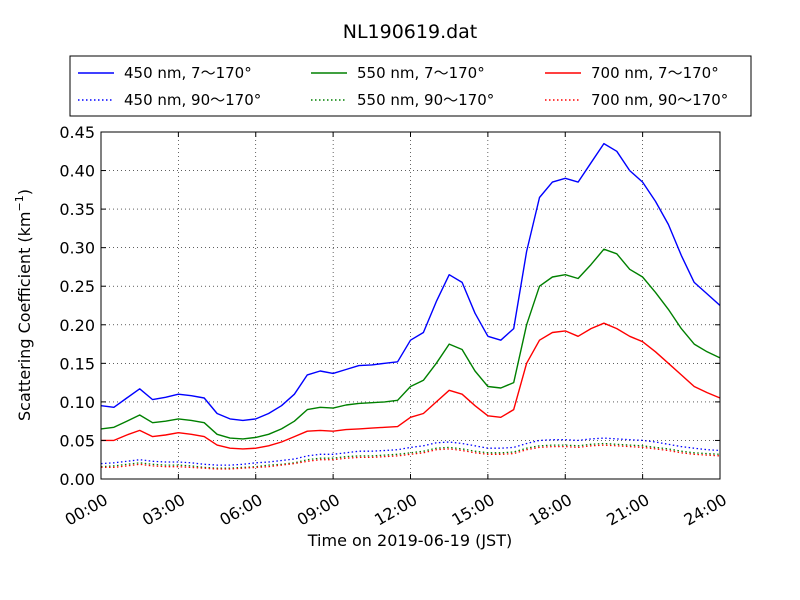  Describe the element at coordinates (163, 510) in the screenshot. I see `x-tick-label: 03:00` at that location.